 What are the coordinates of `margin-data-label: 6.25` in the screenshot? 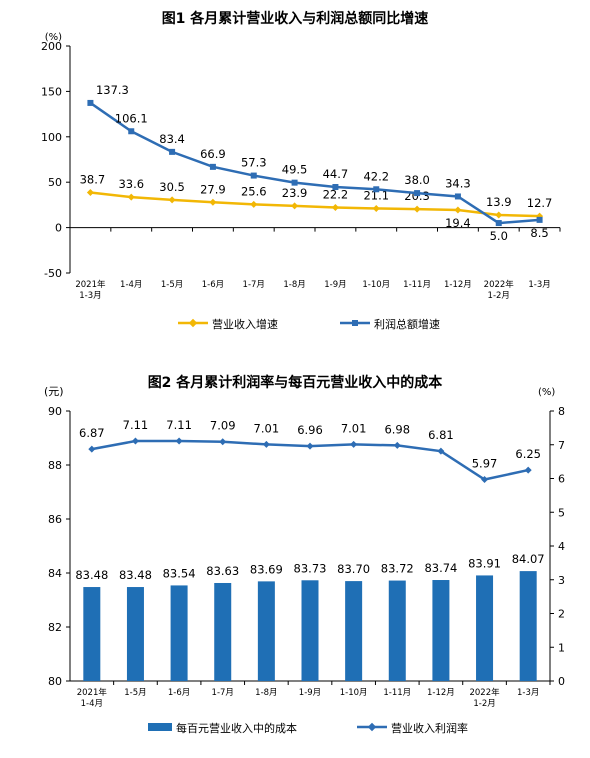 It's located at (528, 454).